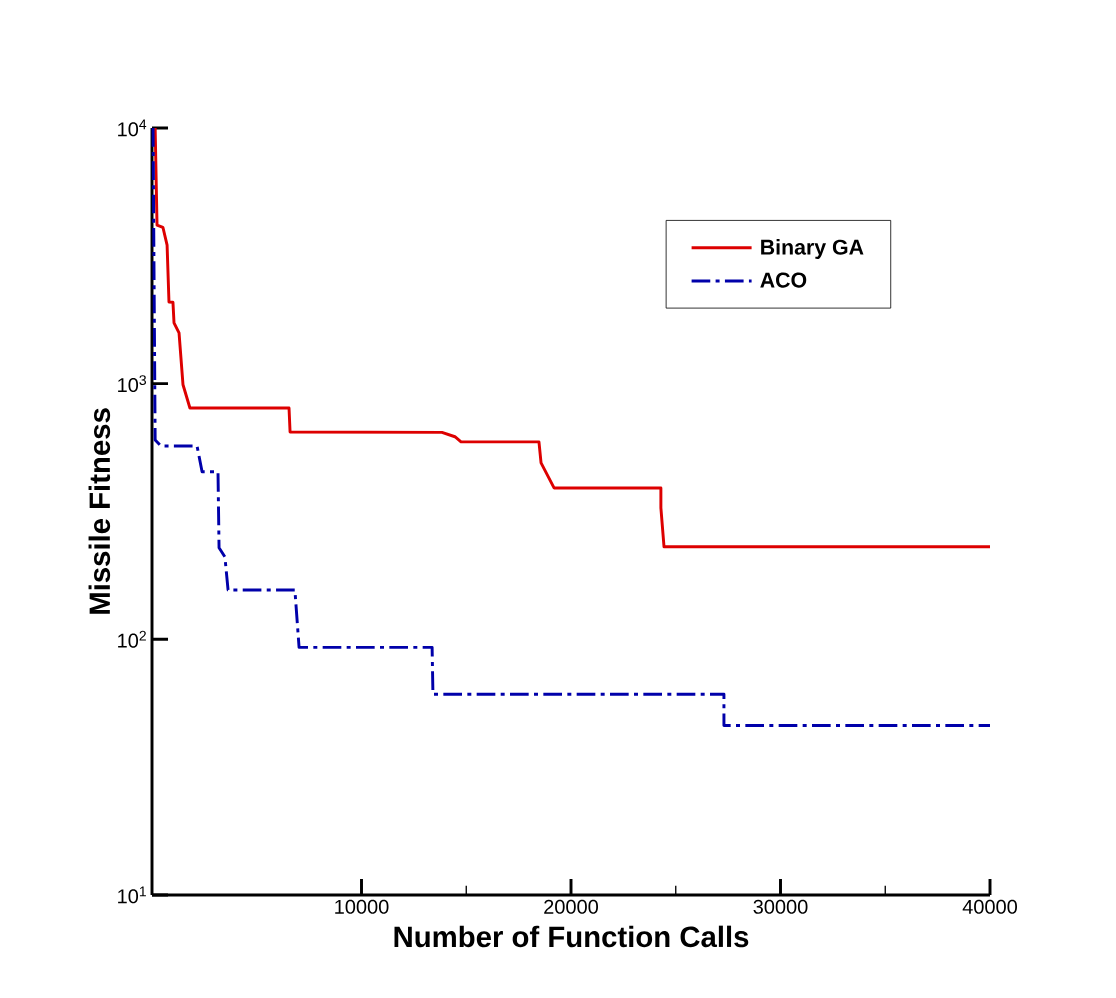  Describe the element at coordinates (812, 249) in the screenshot. I see `legend-label: Binary GA` at that location.